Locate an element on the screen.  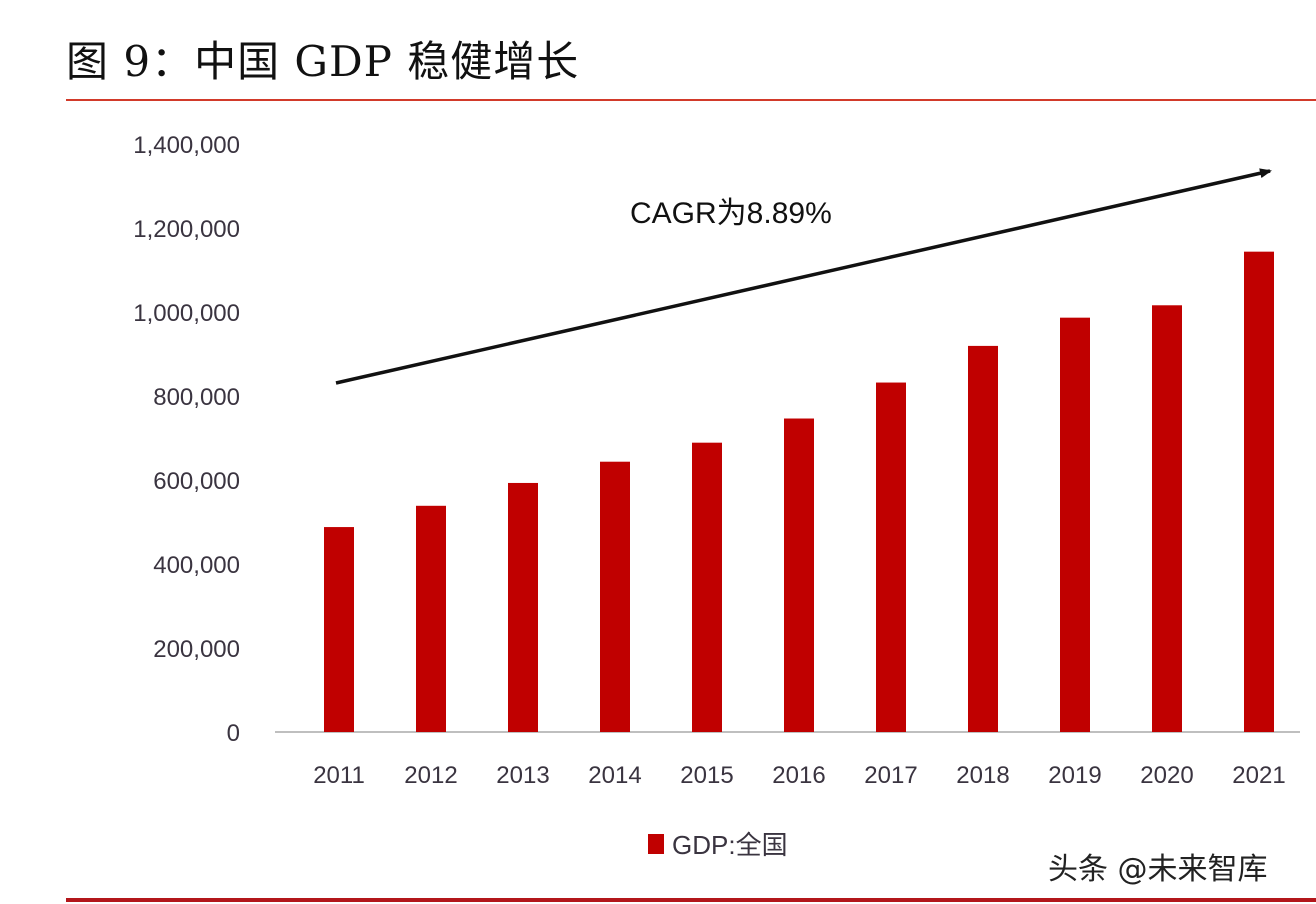
y-tick-label: 1,000,000 is located at coordinates (186, 313).